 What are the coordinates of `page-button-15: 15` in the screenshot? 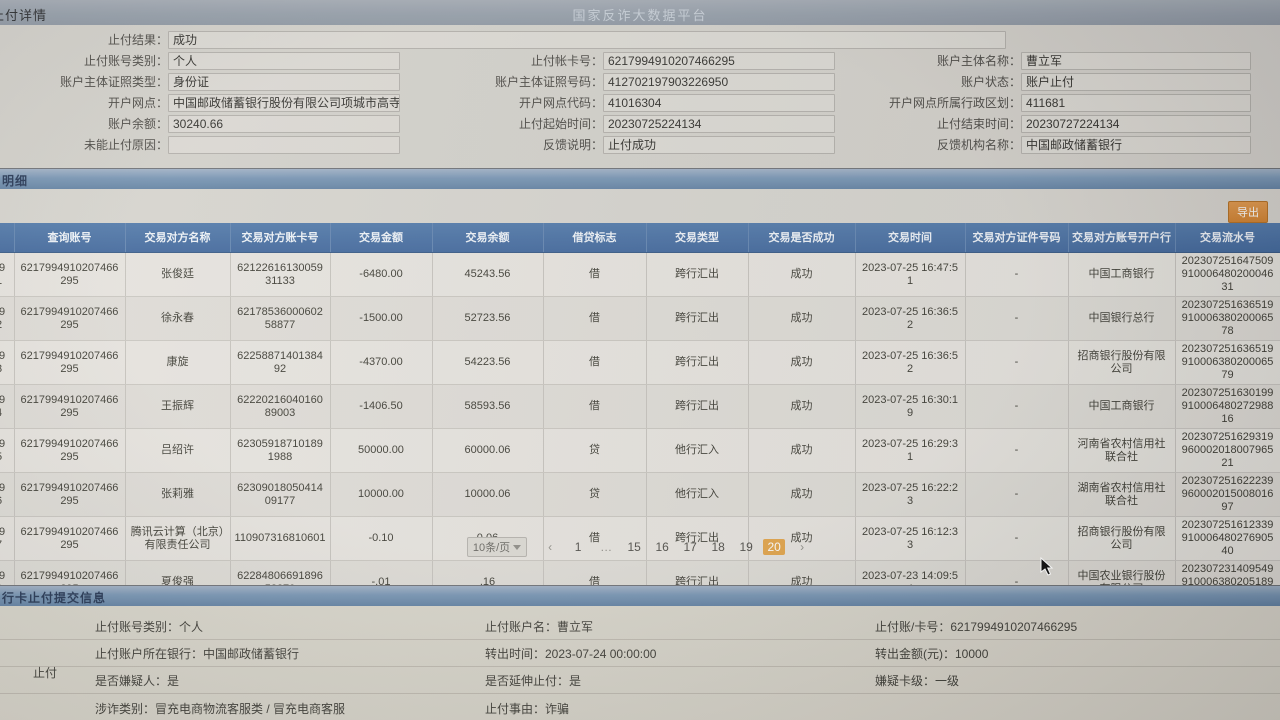 It's located at (634, 547).